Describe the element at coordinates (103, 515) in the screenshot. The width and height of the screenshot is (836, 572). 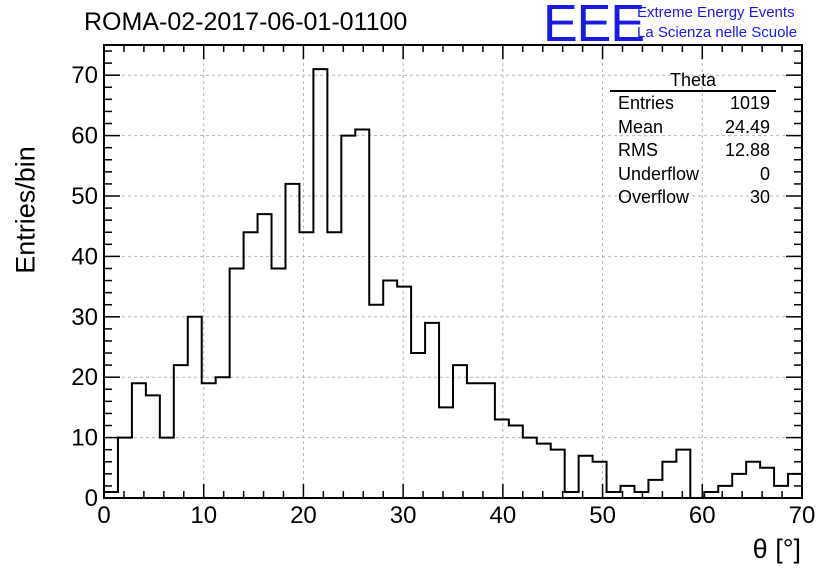
I see `x-tick-label: 0` at that location.